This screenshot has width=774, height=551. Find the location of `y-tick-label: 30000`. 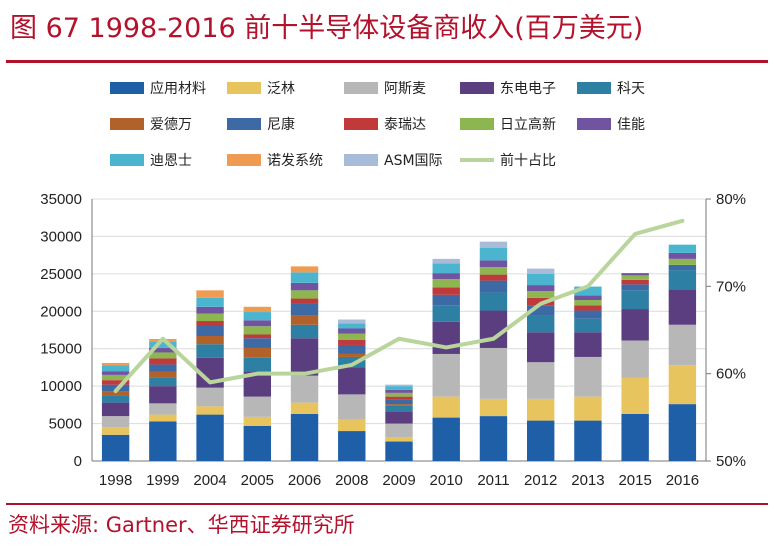

y-tick-label: 30000 is located at coordinates (61, 236).